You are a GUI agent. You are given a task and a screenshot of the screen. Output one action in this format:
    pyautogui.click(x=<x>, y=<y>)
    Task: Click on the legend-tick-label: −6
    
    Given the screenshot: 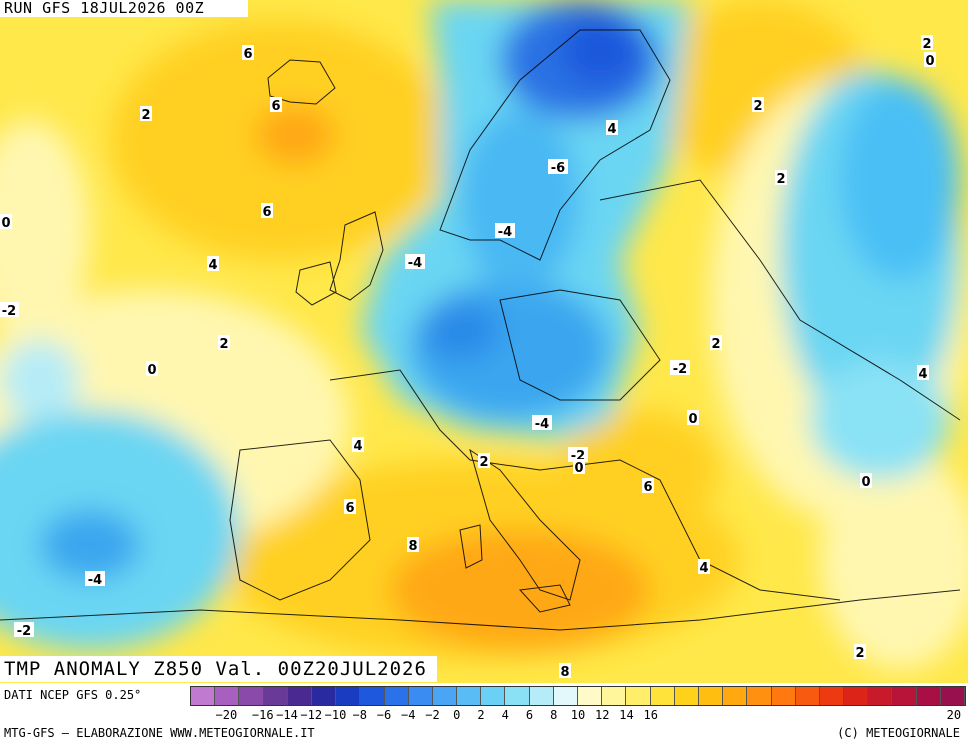 What is the action you would take?
    pyautogui.click(x=384, y=715)
    